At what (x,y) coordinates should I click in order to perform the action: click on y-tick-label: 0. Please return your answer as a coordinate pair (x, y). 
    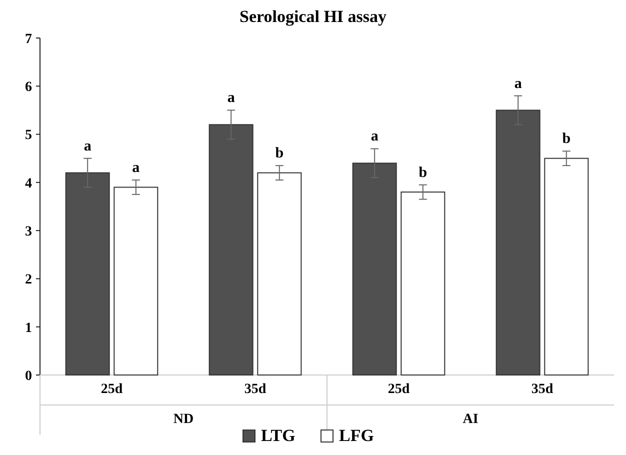
    Looking at the image, I should click on (28, 376).